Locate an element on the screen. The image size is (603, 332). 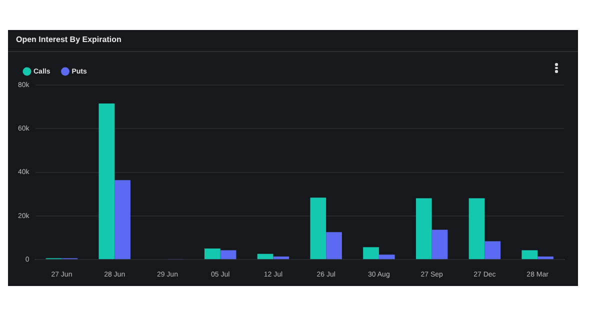
chart-title: Open Interest By Expiration is located at coordinates (69, 39).